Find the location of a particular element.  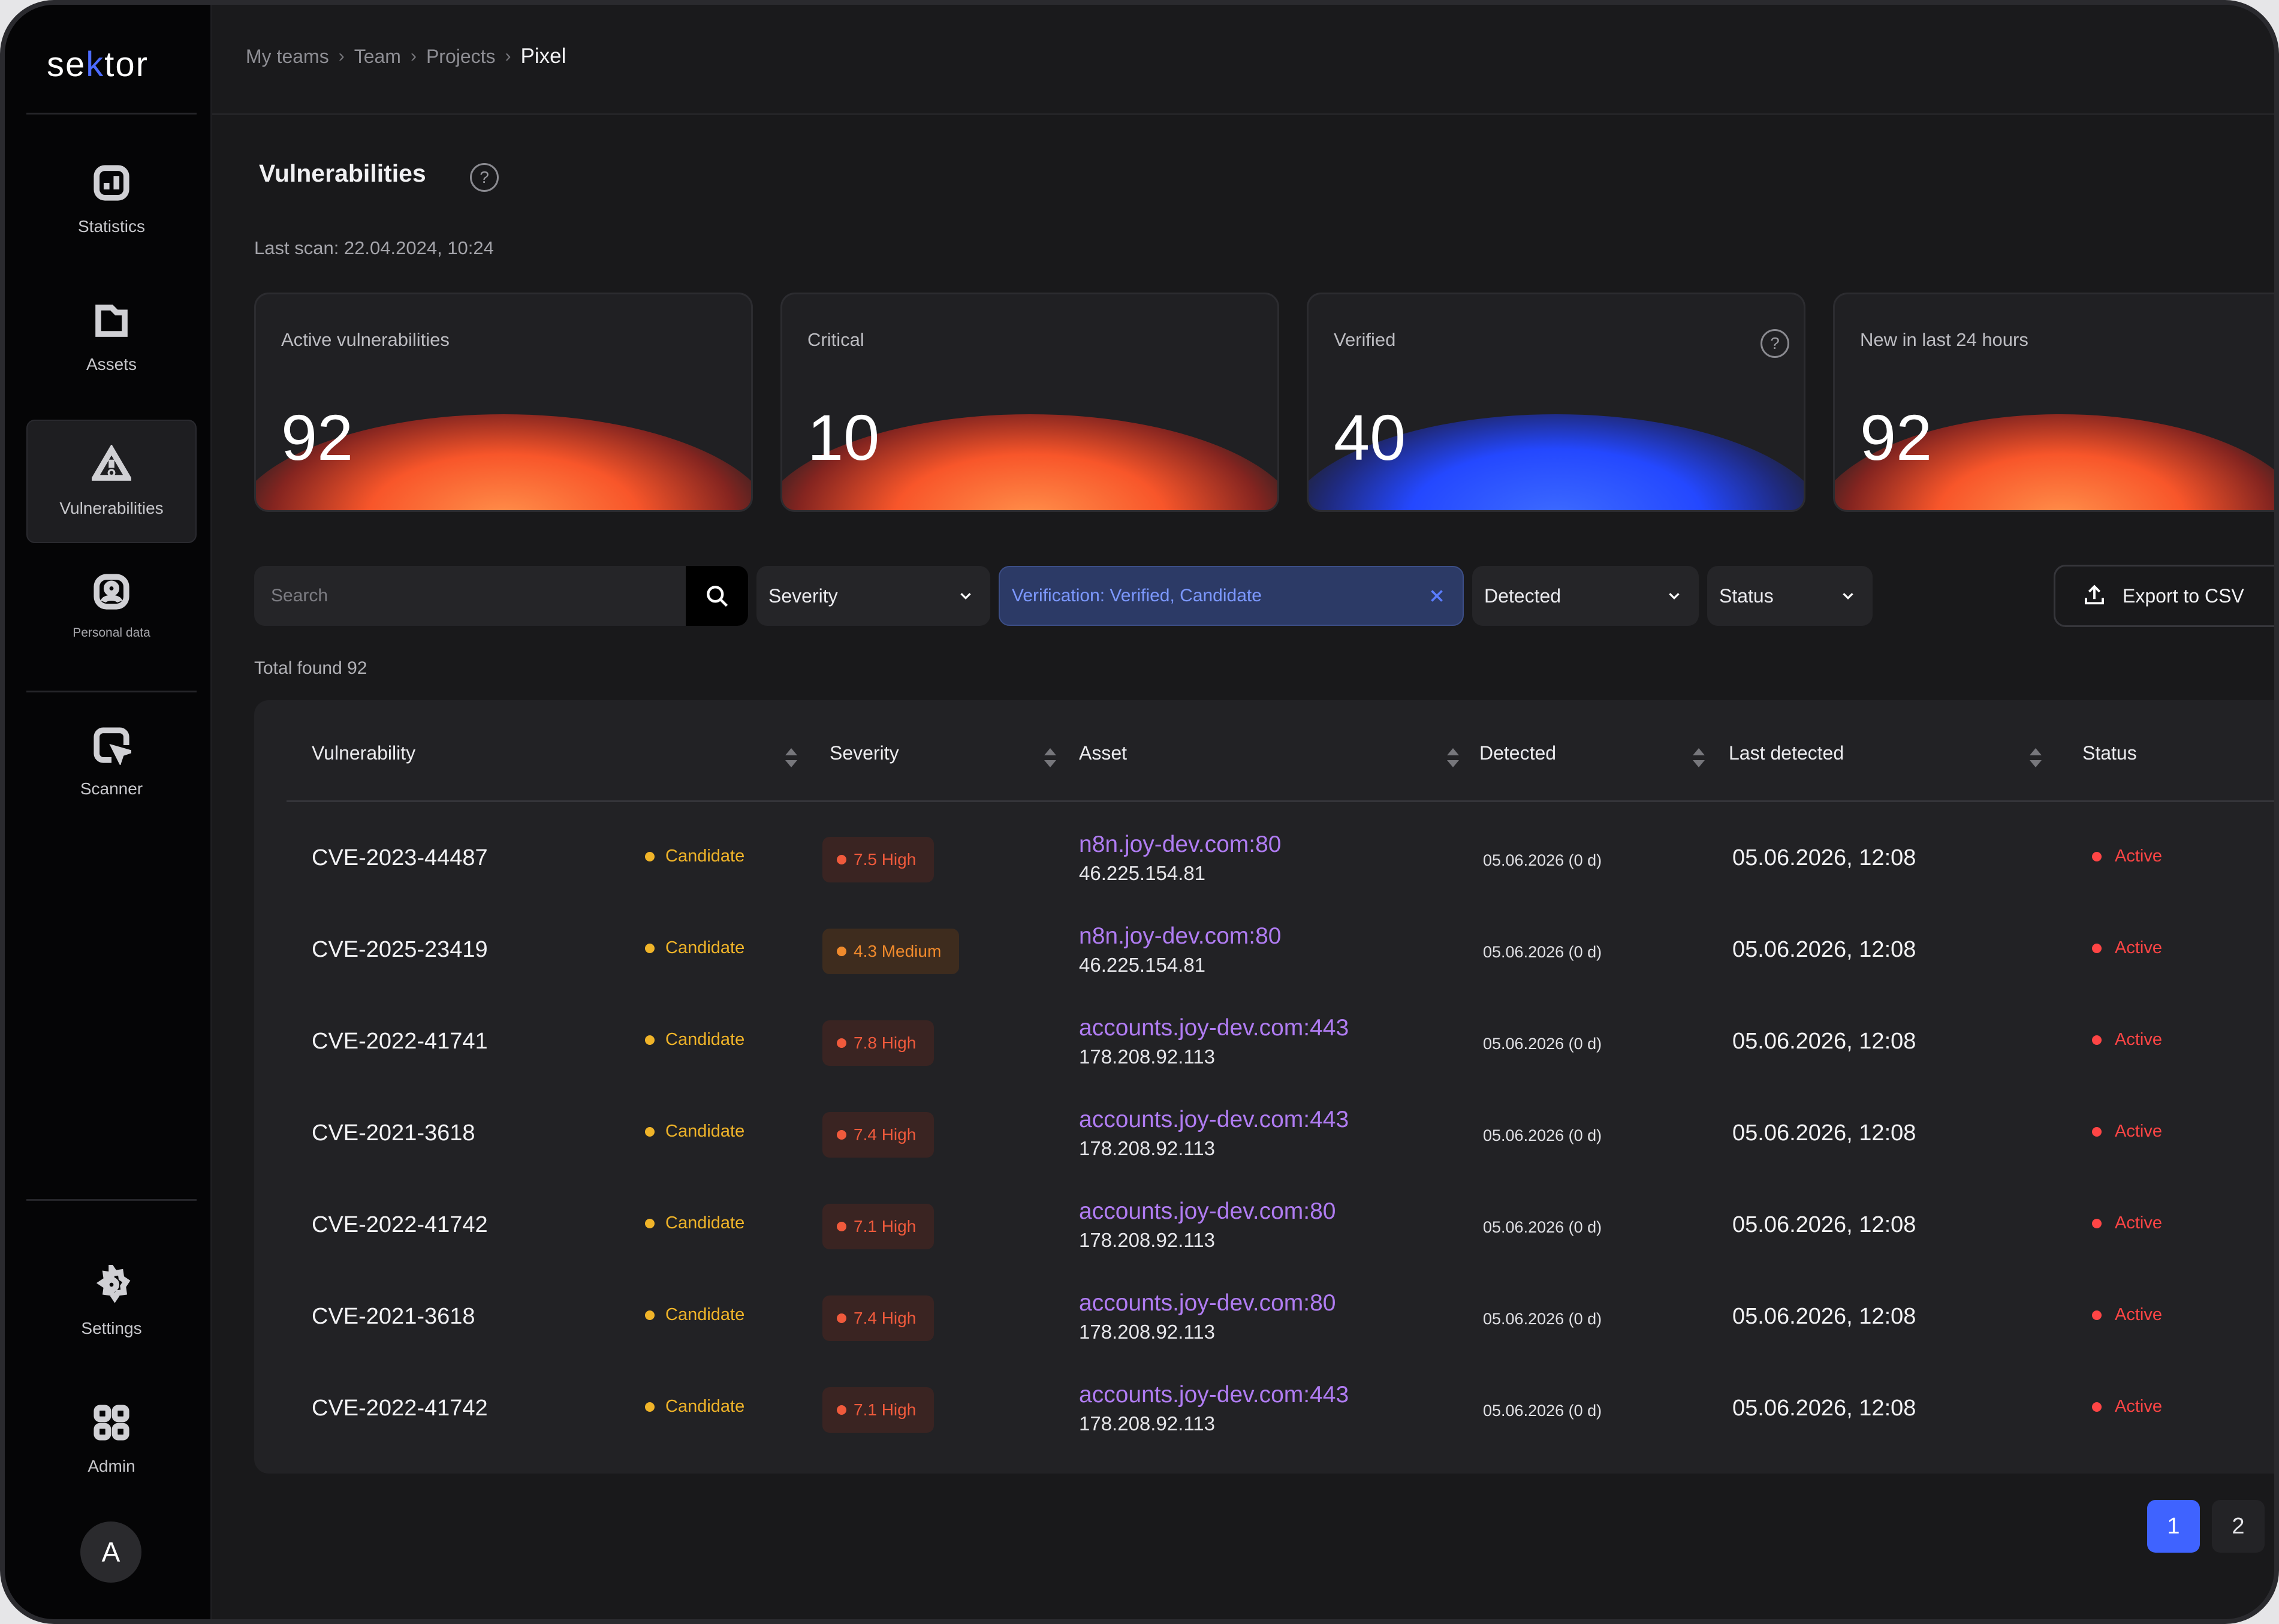

breadcrumb-team: Team is located at coordinates (377, 56).